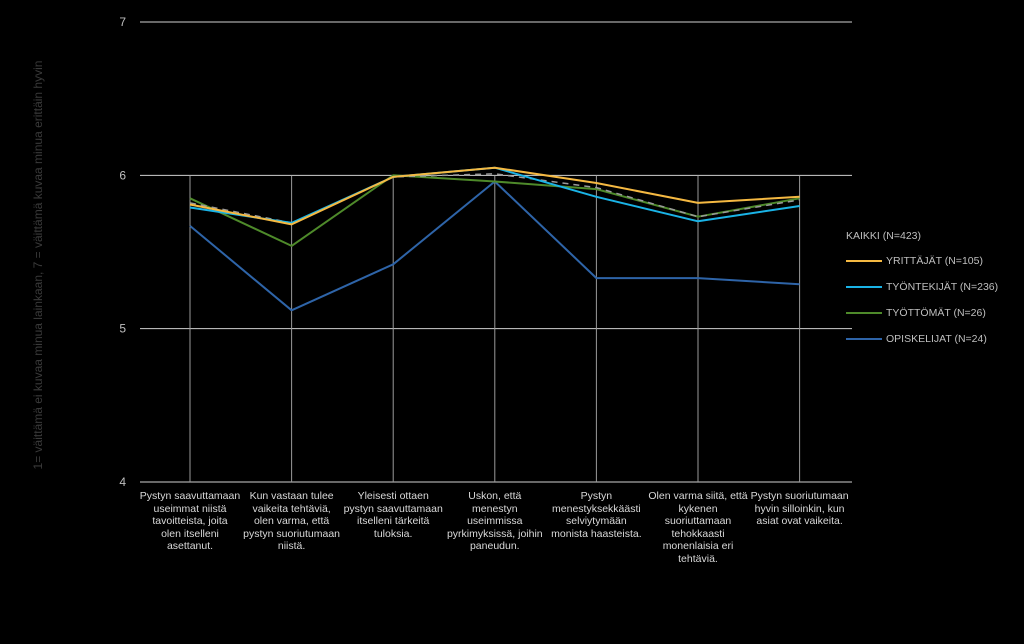 The width and height of the screenshot is (1024, 644). What do you see at coordinates (393, 496) in the screenshot?
I see `x-tick-label-line: Yleisesti ottaen` at bounding box center [393, 496].